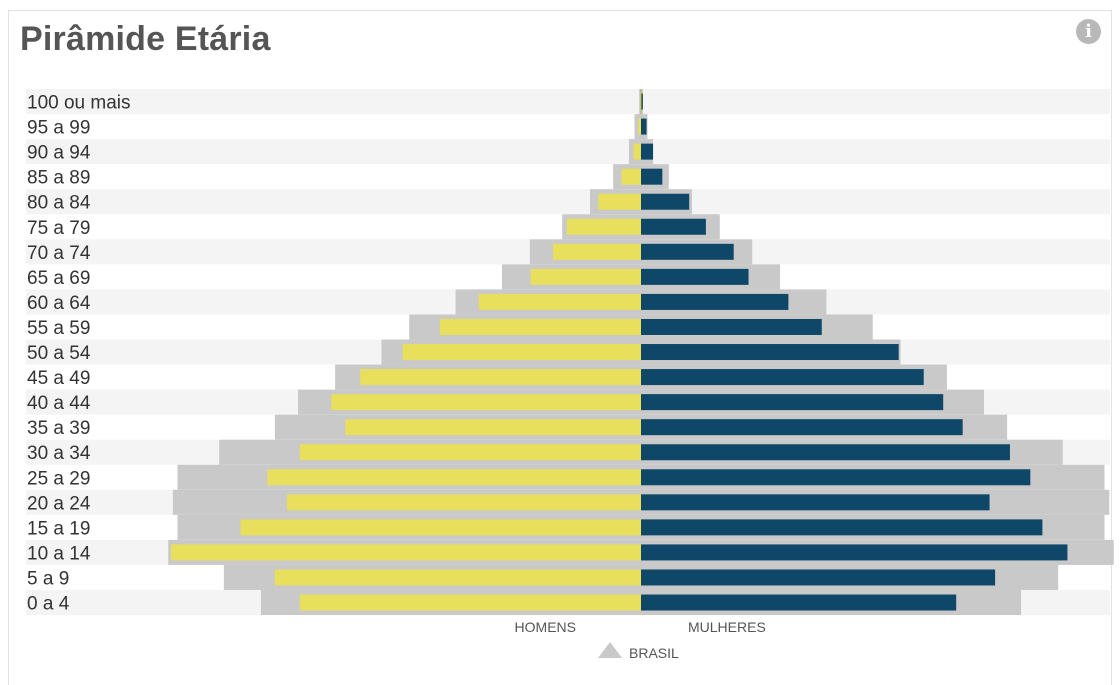 The image size is (1120, 685). Describe the element at coordinates (59, 153) in the screenshot. I see `category-label: 90 a 94` at that location.